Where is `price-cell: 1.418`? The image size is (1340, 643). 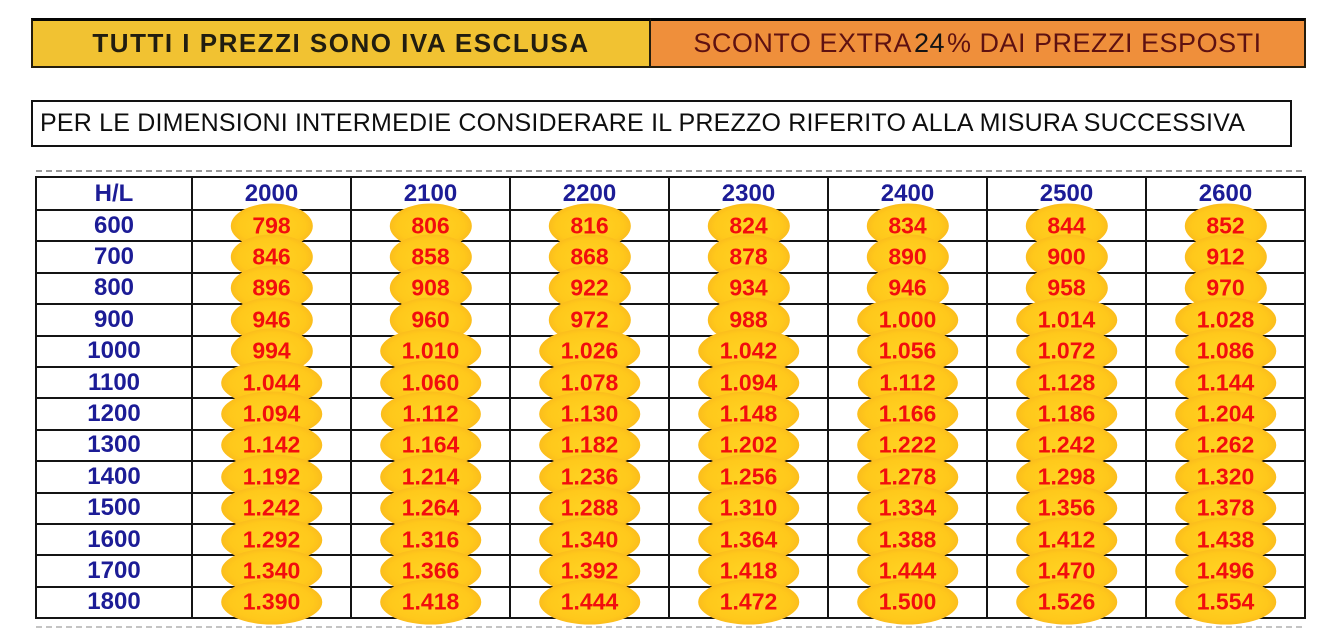
price-cell: 1.418 is located at coordinates (430, 602).